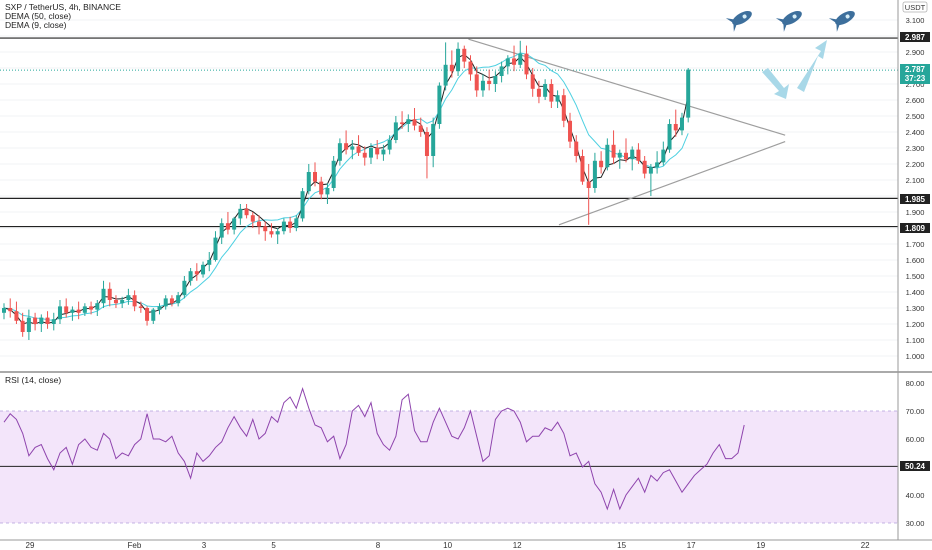 This screenshot has height=550, width=932. Describe the element at coordinates (672, 183) in the screenshot. I see `triangle-lower-line` at that location.